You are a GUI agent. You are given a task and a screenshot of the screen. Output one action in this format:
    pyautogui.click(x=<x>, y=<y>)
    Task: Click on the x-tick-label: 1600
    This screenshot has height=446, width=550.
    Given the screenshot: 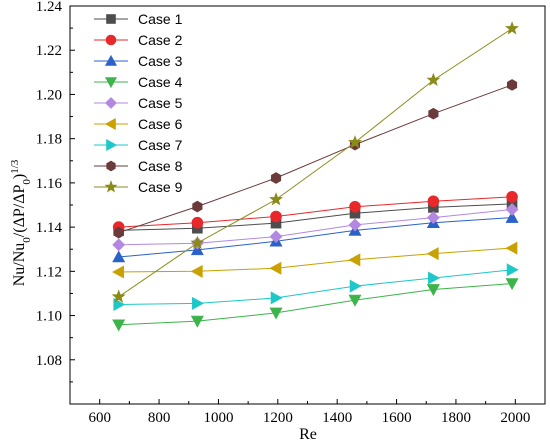 What is the action you would take?
    pyautogui.click(x=397, y=418)
    